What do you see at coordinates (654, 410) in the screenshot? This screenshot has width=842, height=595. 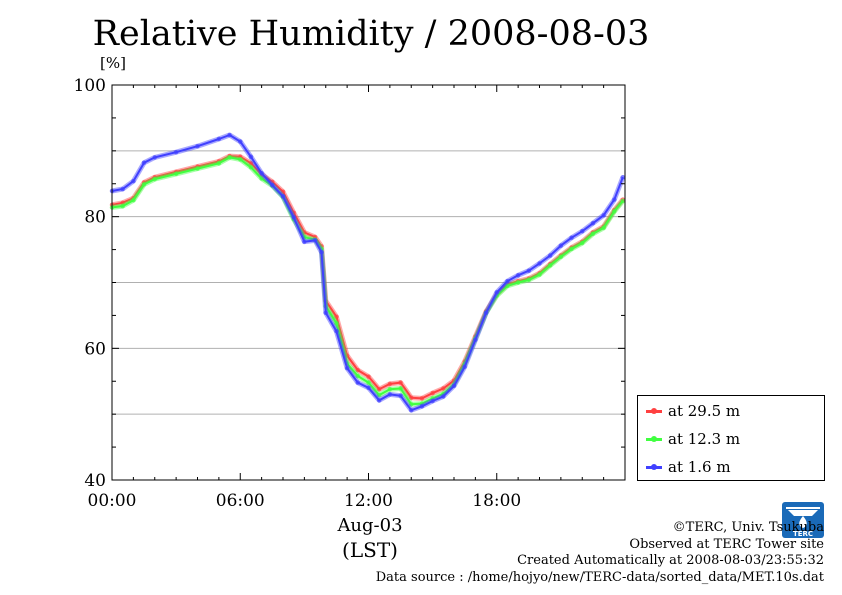 I see `legend-swatch-red` at bounding box center [654, 410].